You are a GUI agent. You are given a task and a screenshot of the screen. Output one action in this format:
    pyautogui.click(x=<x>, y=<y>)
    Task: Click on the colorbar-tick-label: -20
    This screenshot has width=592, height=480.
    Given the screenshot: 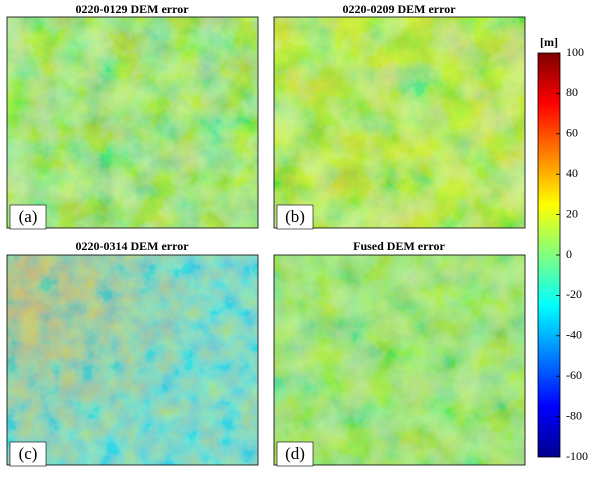 What is the action you would take?
    pyautogui.click(x=574, y=294)
    